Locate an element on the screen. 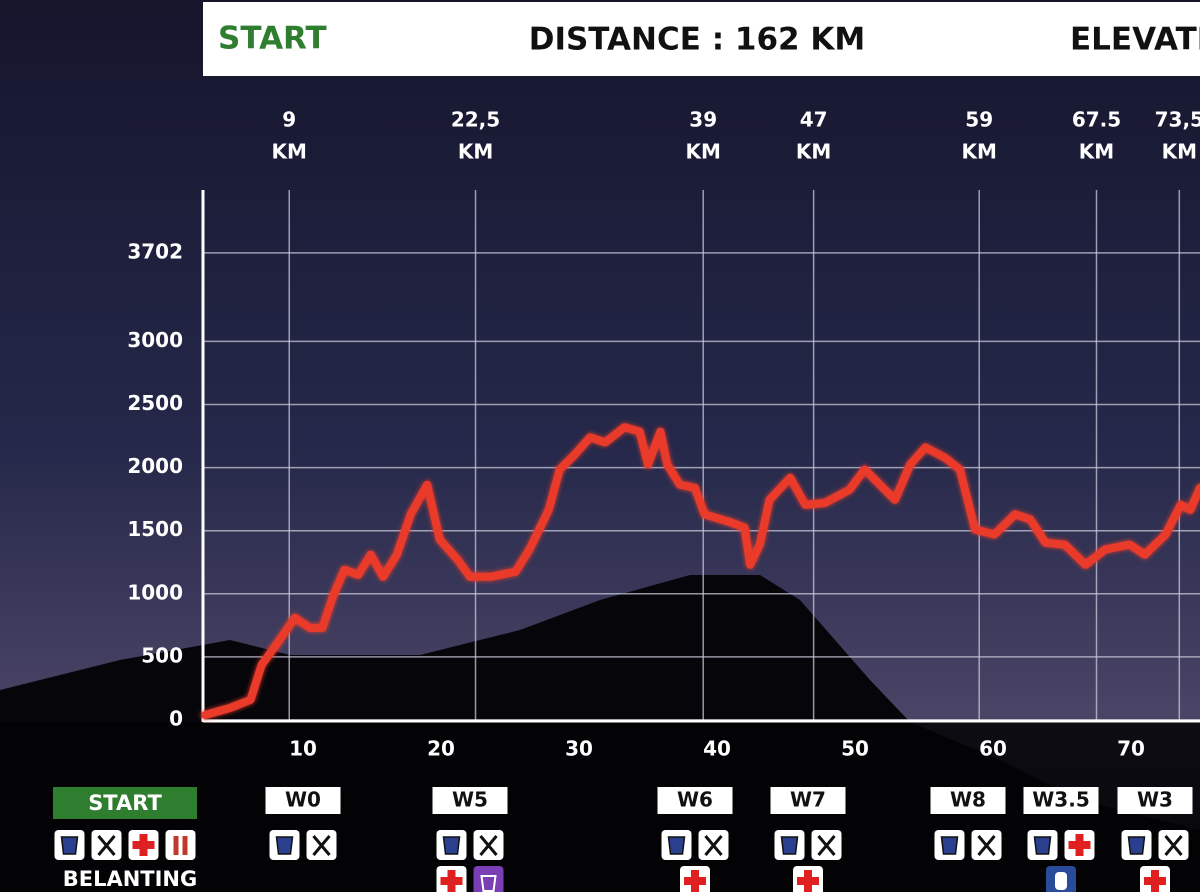  pack-glyph is located at coordinates (1061, 881).